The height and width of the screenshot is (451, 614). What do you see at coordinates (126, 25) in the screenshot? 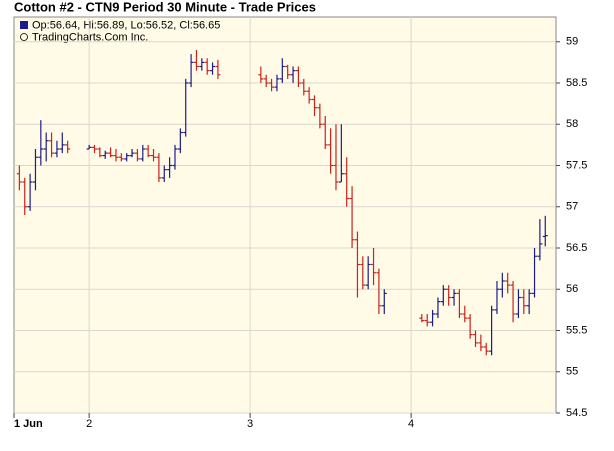
I see `legend-text: Op:56.64, Hi:56.89, Lo:56.52, Cl:56.65` at bounding box center [126, 25].